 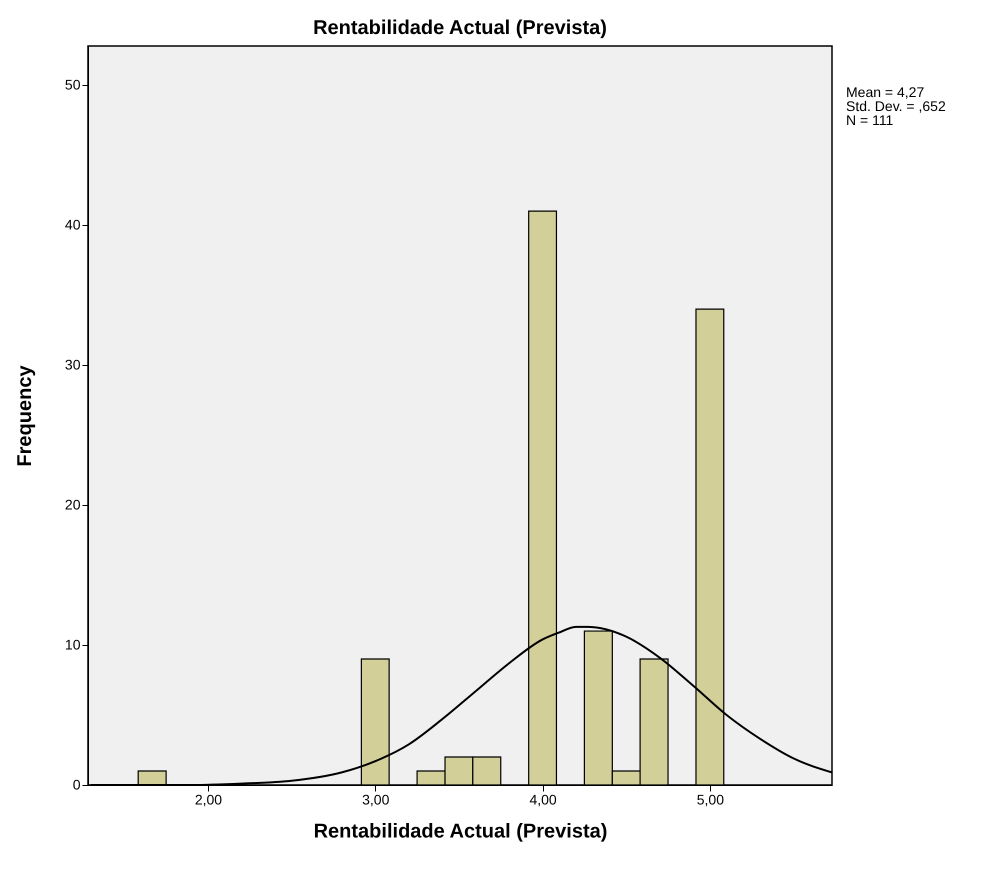 I want to click on x-tick-label: 2,00, so click(x=208, y=800).